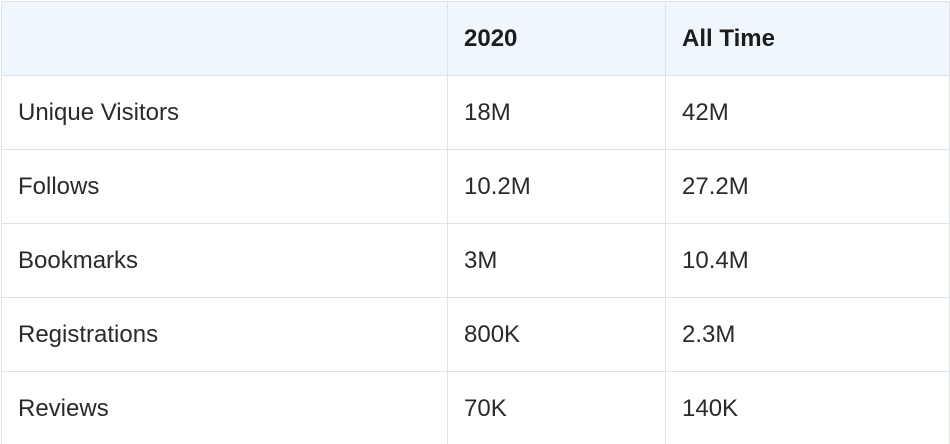  I want to click on value-2020: 3M, so click(556, 260).